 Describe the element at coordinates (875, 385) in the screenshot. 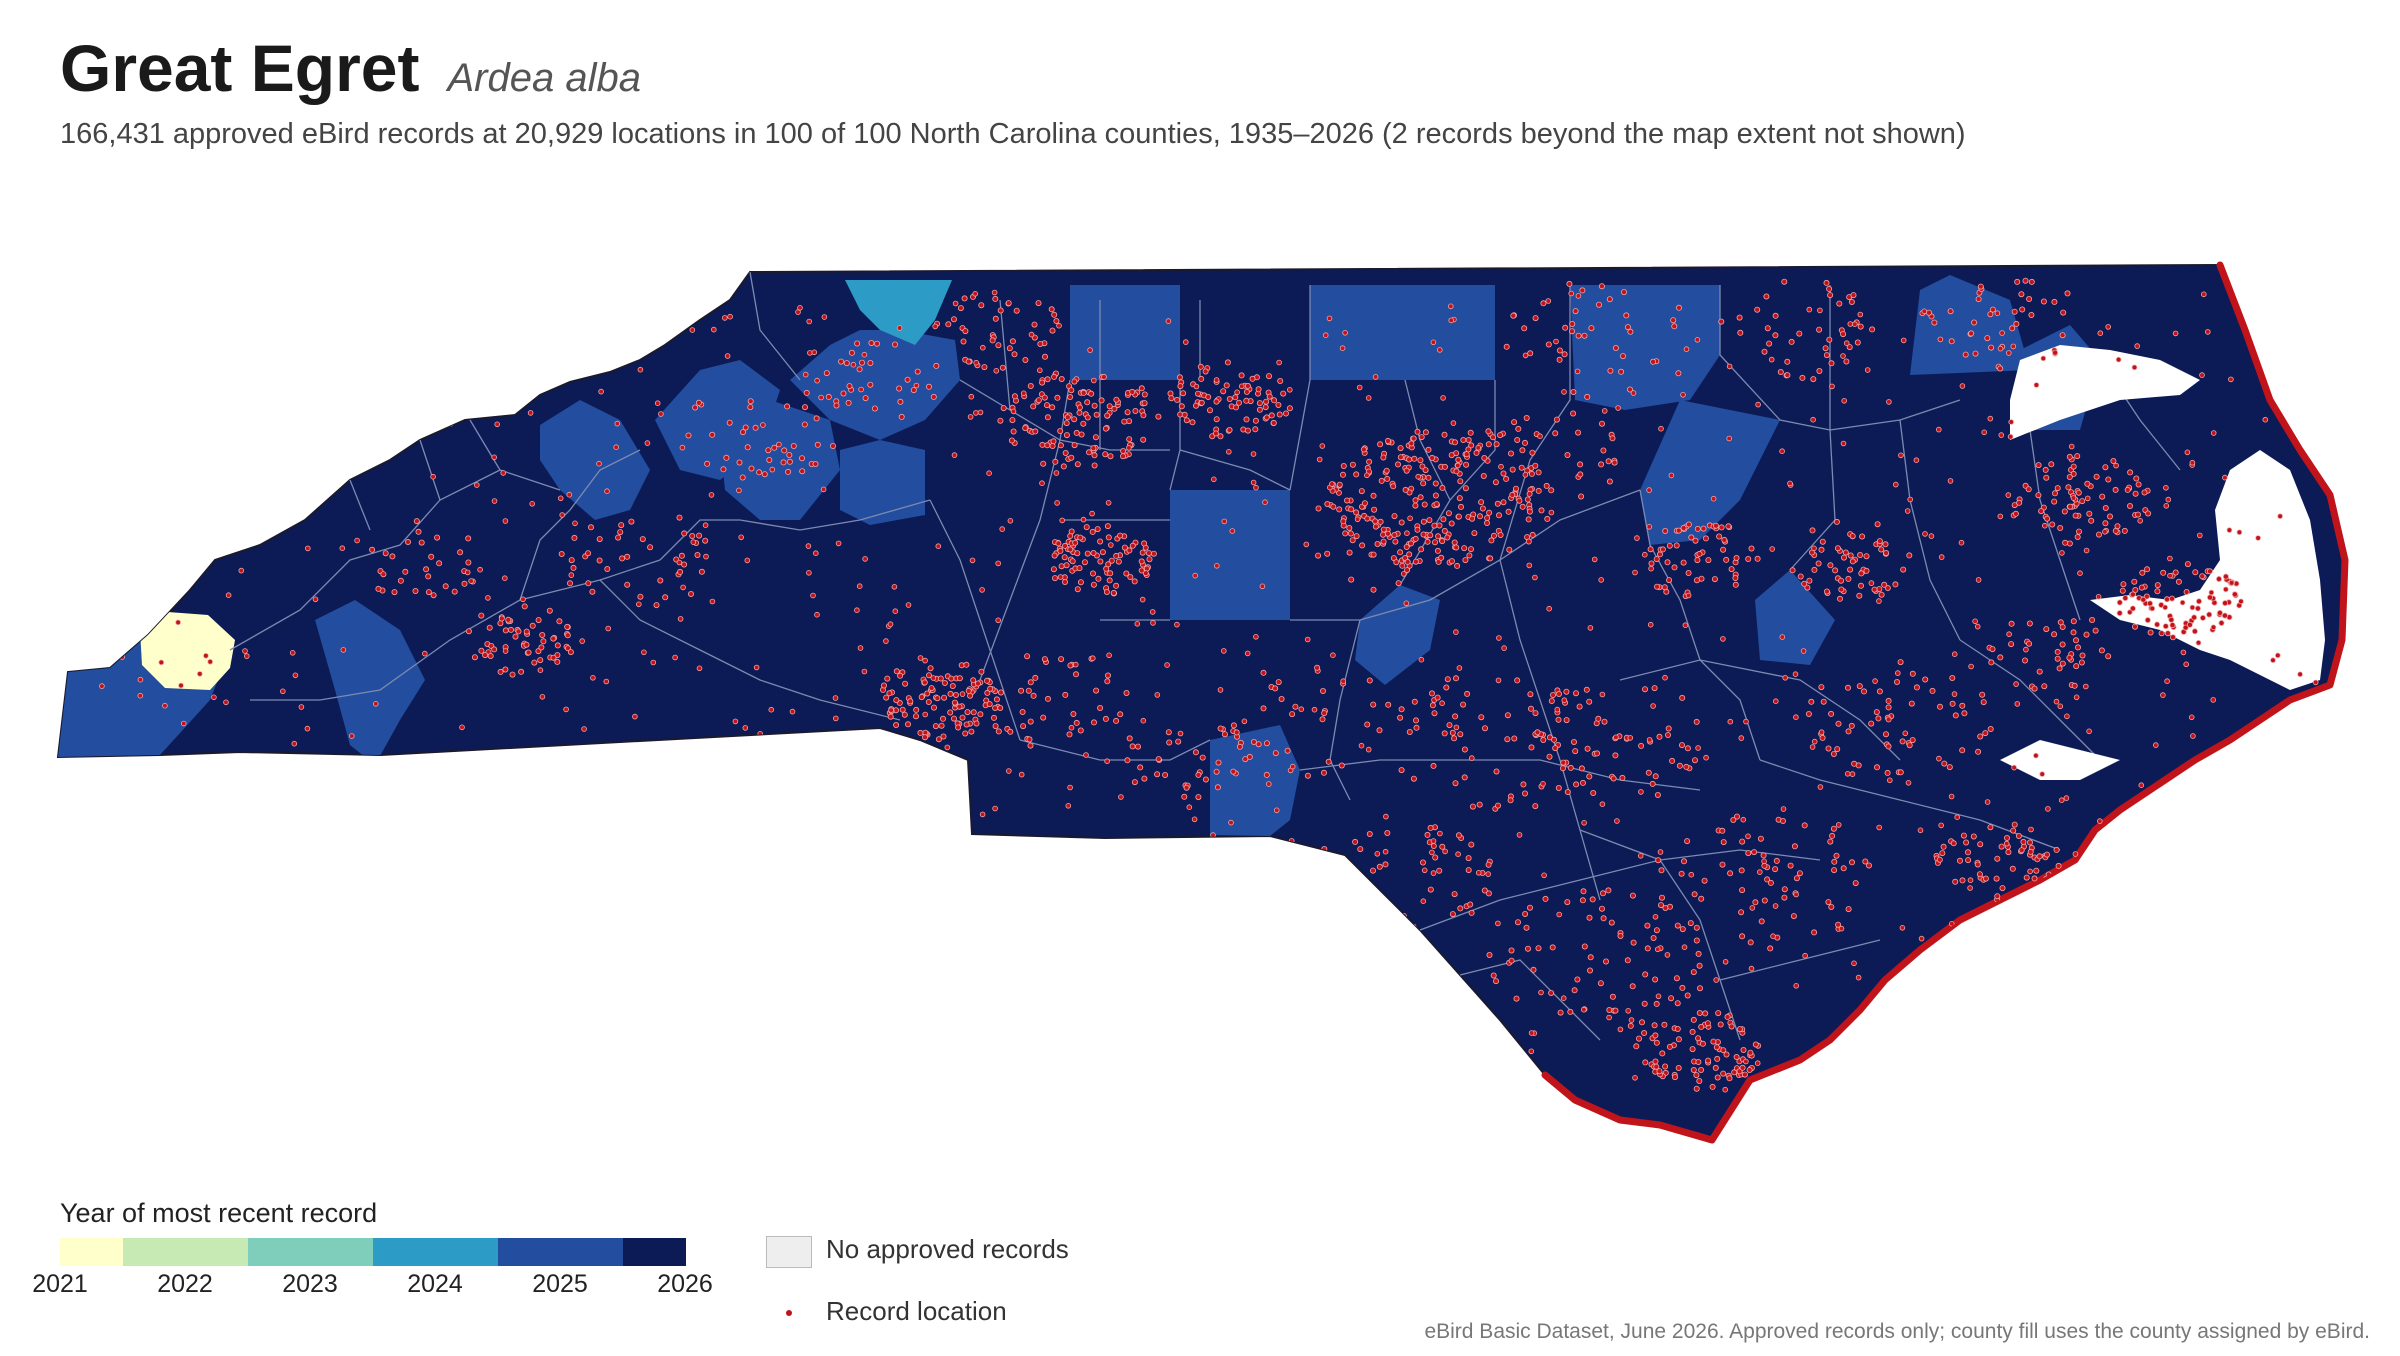

I see `county-2025` at that location.